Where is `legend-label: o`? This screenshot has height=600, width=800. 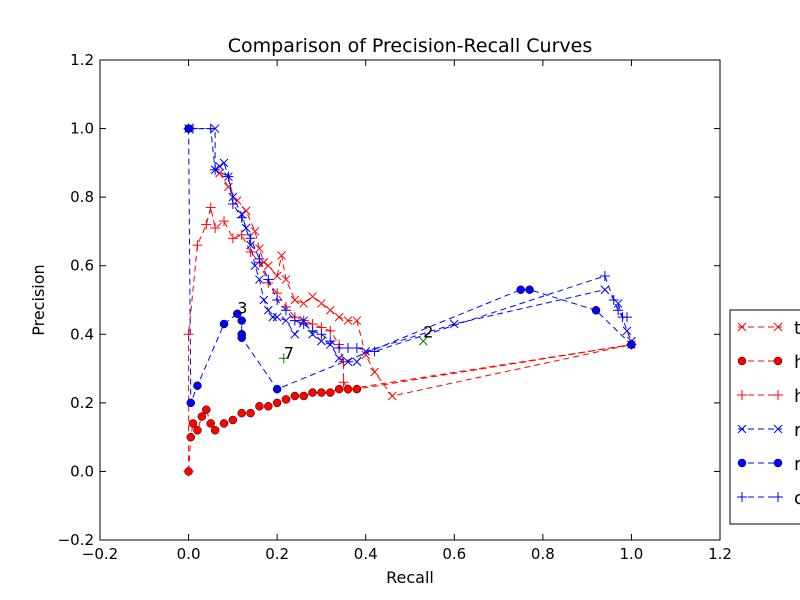
legend-label: o is located at coordinates (797, 498).